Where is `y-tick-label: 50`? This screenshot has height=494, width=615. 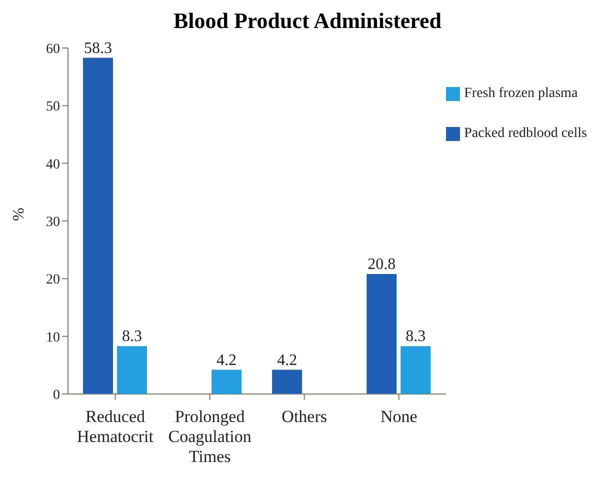
y-tick-label: 50 is located at coordinates (53, 107).